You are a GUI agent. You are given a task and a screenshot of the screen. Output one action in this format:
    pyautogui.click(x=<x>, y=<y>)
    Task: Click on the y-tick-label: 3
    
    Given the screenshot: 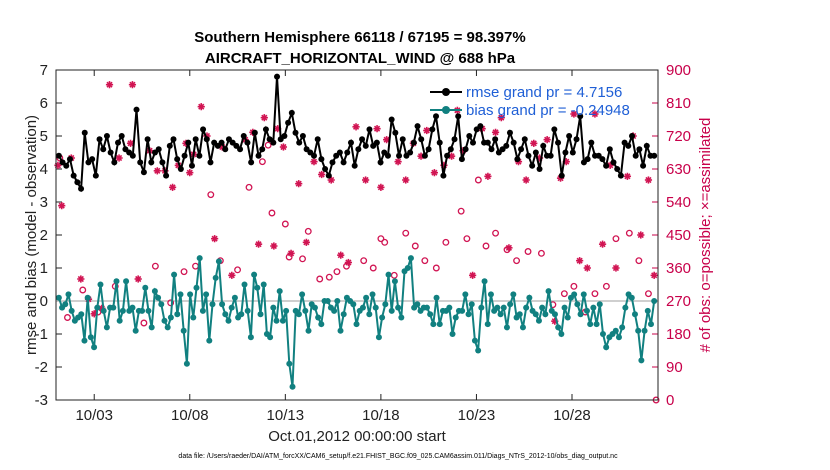 What is the action you would take?
    pyautogui.click(x=44, y=202)
    